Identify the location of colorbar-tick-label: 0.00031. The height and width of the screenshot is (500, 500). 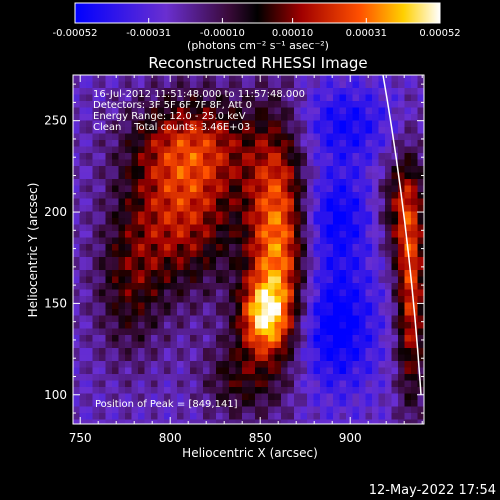
(366, 33).